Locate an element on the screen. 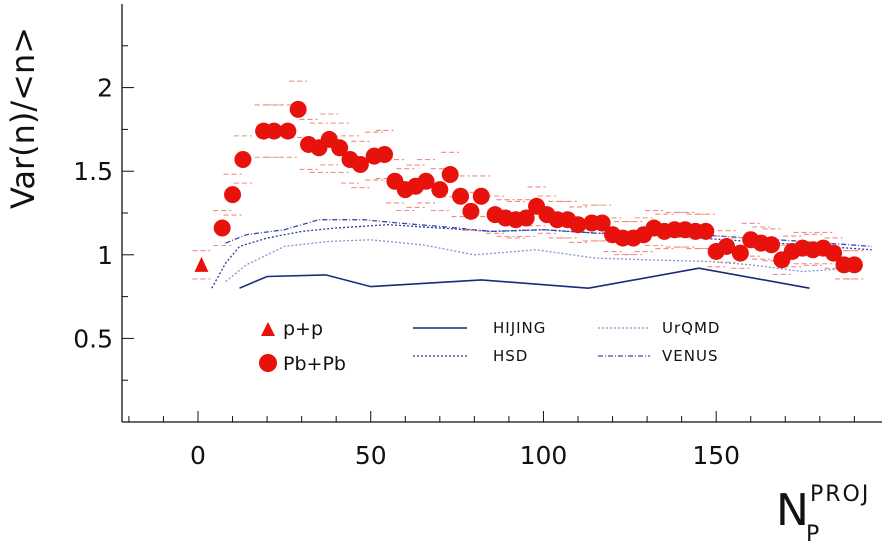 Image resolution: width=882 pixels, height=547 pixels. x-axis-label-superscript: PROJ is located at coordinates (840, 494).